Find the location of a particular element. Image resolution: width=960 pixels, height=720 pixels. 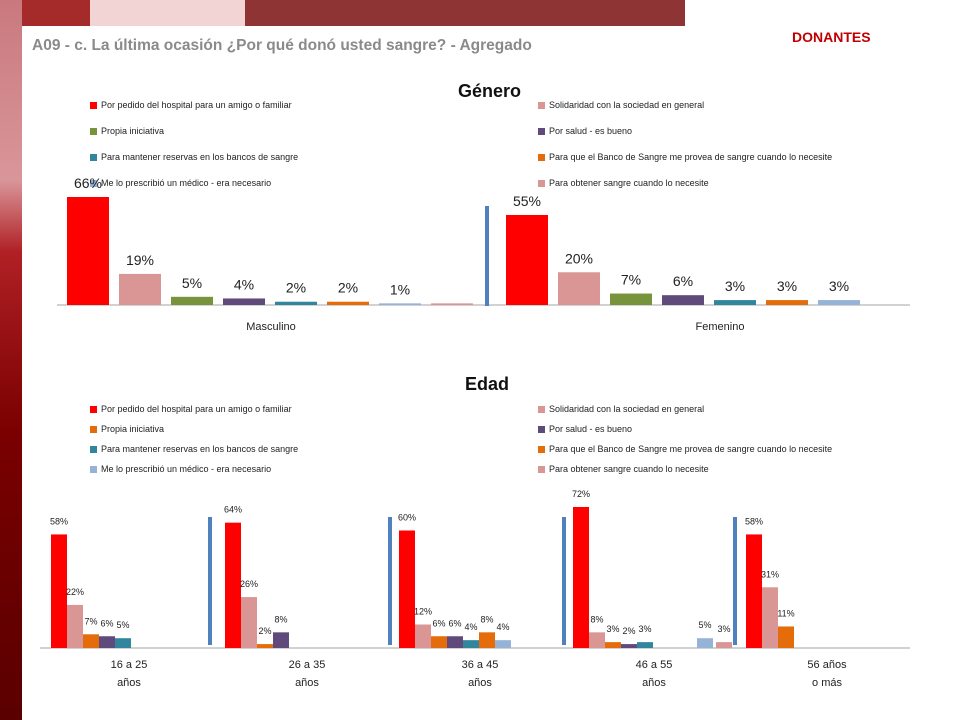

category-label: o más is located at coordinates (827, 683).